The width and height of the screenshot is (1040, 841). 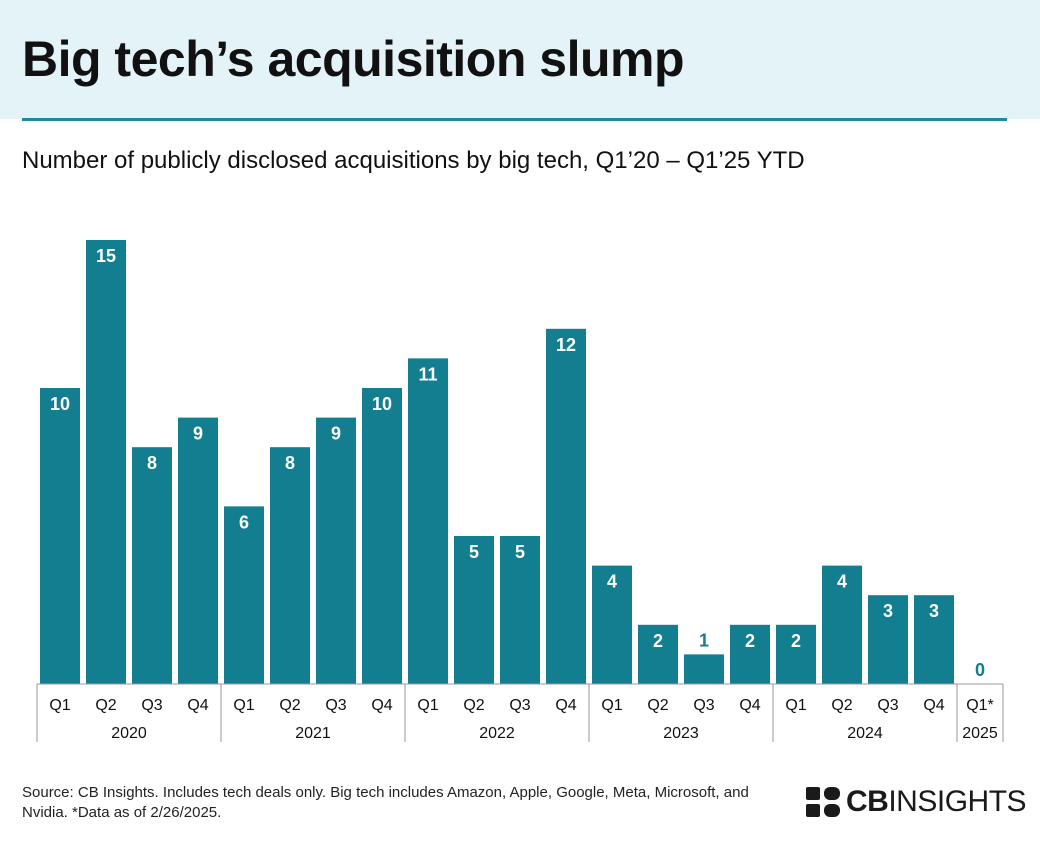 I want to click on logo-wordmark-bold: CB, so click(x=867, y=801).